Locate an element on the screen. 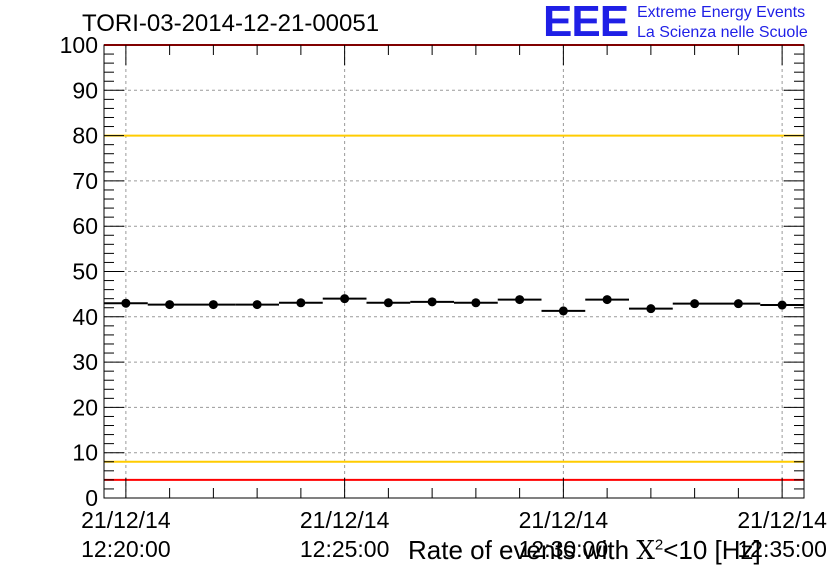 This screenshot has width=836, height=572. y-tick-label: 20 is located at coordinates (85, 407).